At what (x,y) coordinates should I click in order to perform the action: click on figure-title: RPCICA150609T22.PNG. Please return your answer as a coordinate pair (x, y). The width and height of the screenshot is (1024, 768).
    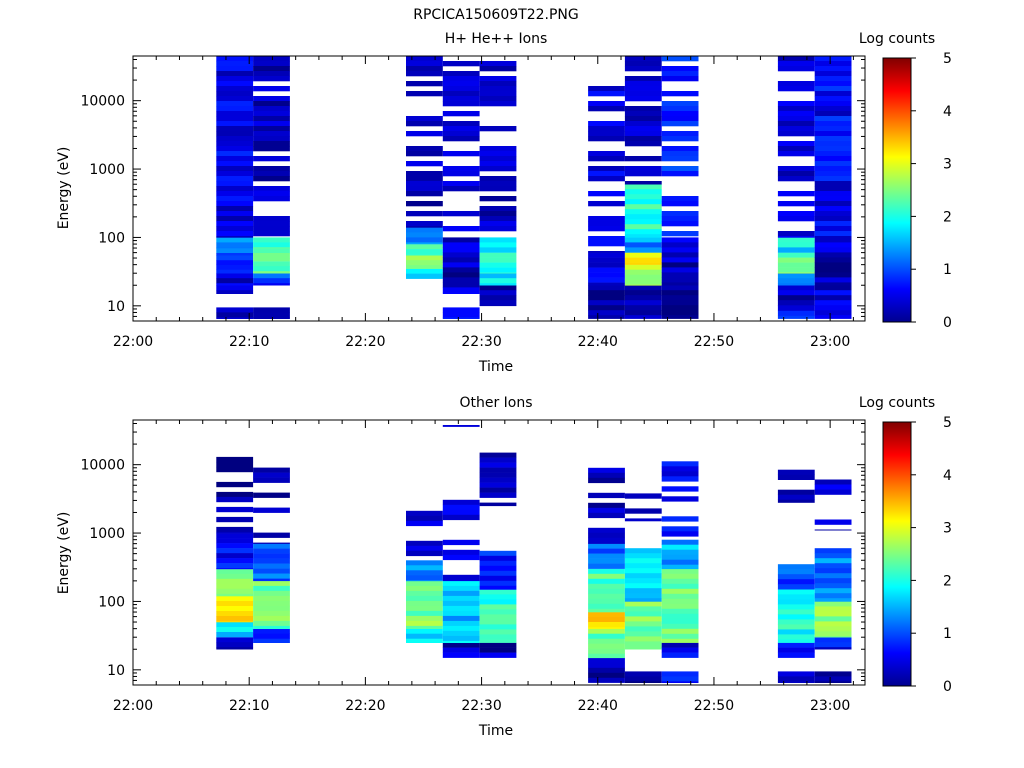
    Looking at the image, I should click on (495, 15).